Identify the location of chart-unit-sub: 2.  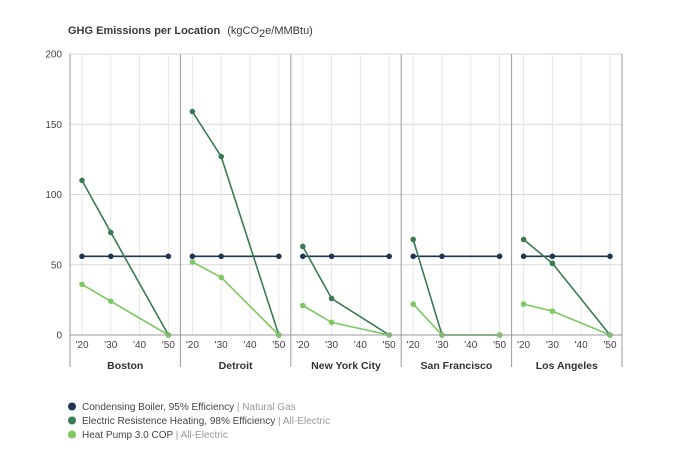
(262, 34).